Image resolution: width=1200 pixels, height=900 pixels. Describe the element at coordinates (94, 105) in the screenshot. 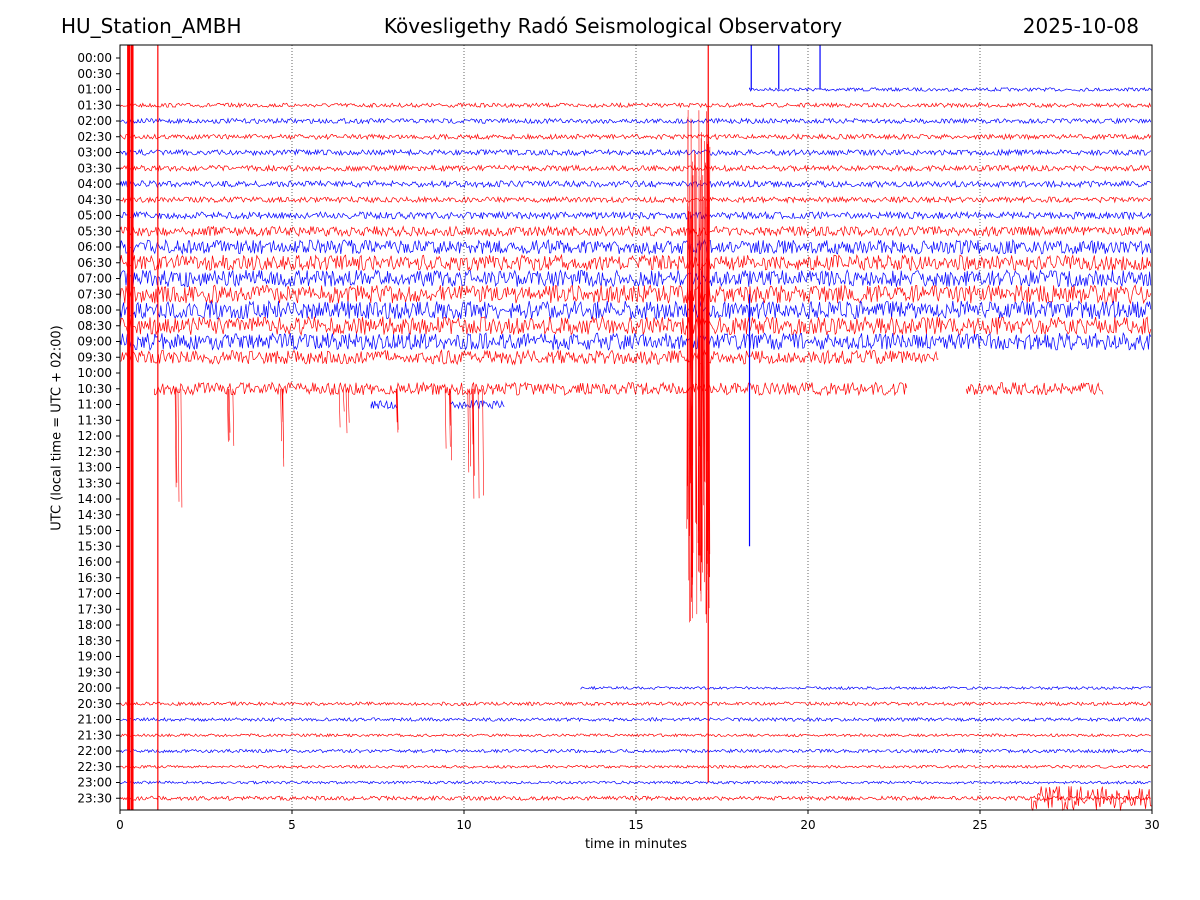

I see `y-tick-label-0130: 01:30` at that location.